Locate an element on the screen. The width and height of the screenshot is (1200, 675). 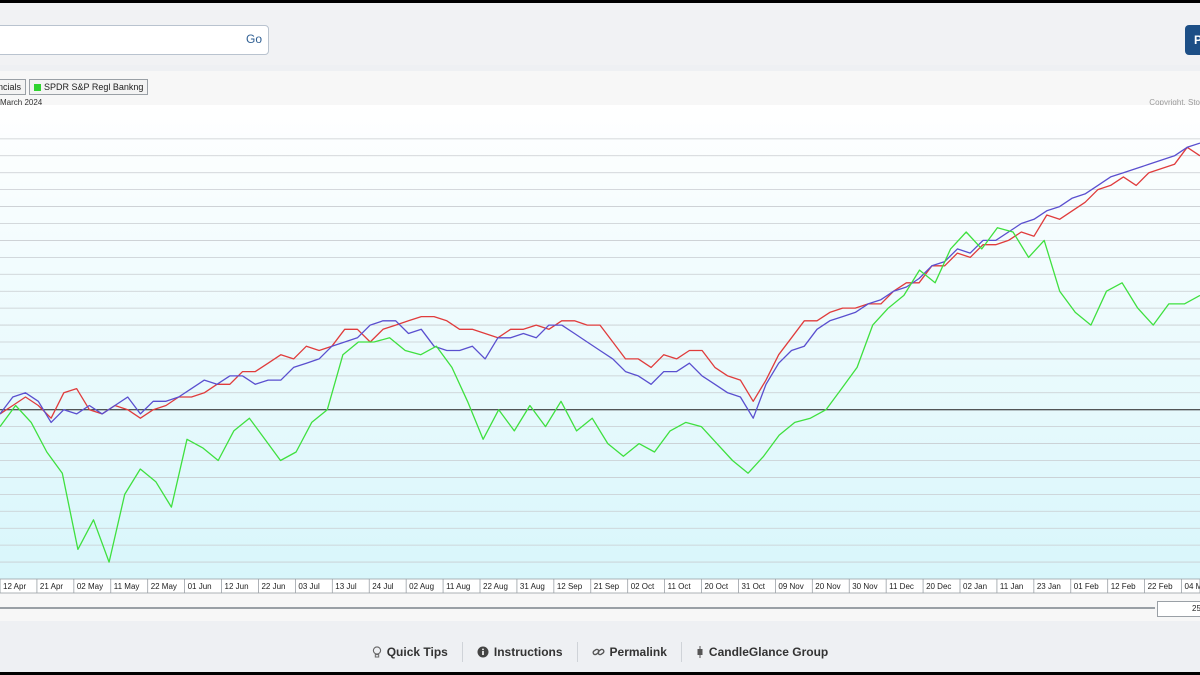
info-icon is located at coordinates (483, 651).